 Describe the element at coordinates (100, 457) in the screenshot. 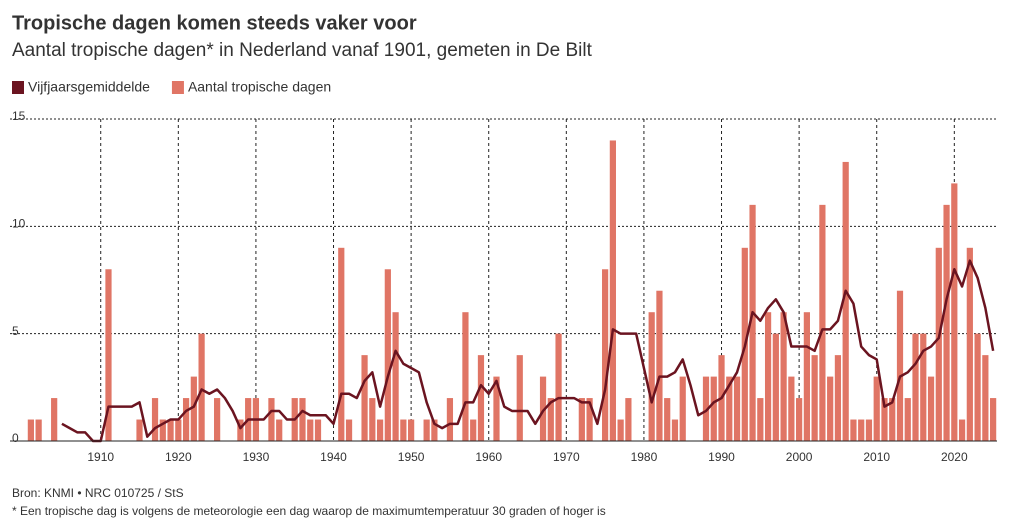

I see `x-tick-label: 1910` at that location.